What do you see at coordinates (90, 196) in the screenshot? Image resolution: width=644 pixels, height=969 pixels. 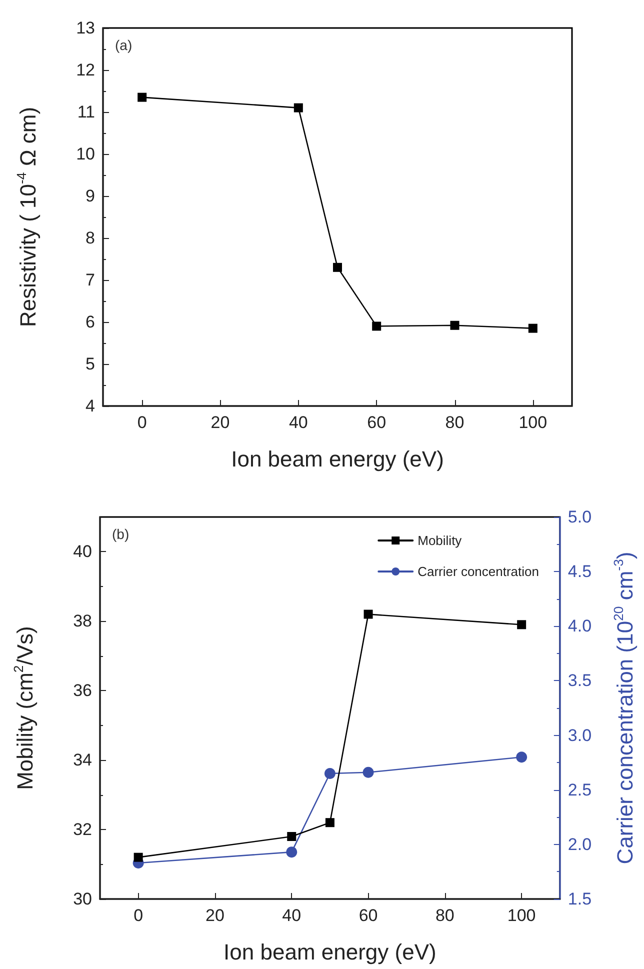 I see `y-tick-label: 9` at bounding box center [90, 196].